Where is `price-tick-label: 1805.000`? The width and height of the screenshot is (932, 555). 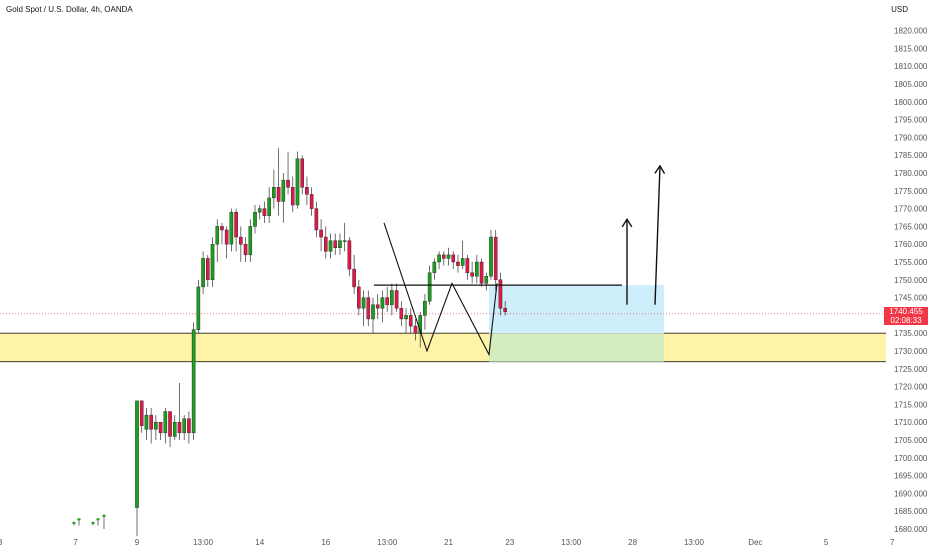 price-tick-label: 1805.000 is located at coordinates (911, 84).